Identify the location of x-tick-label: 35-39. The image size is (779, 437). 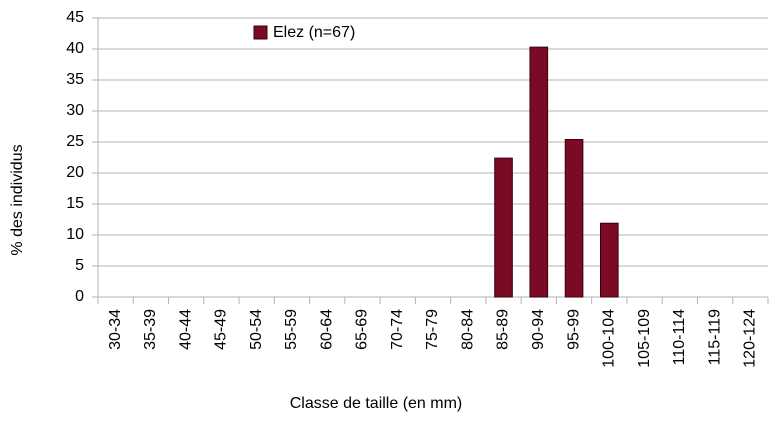
(150, 329).